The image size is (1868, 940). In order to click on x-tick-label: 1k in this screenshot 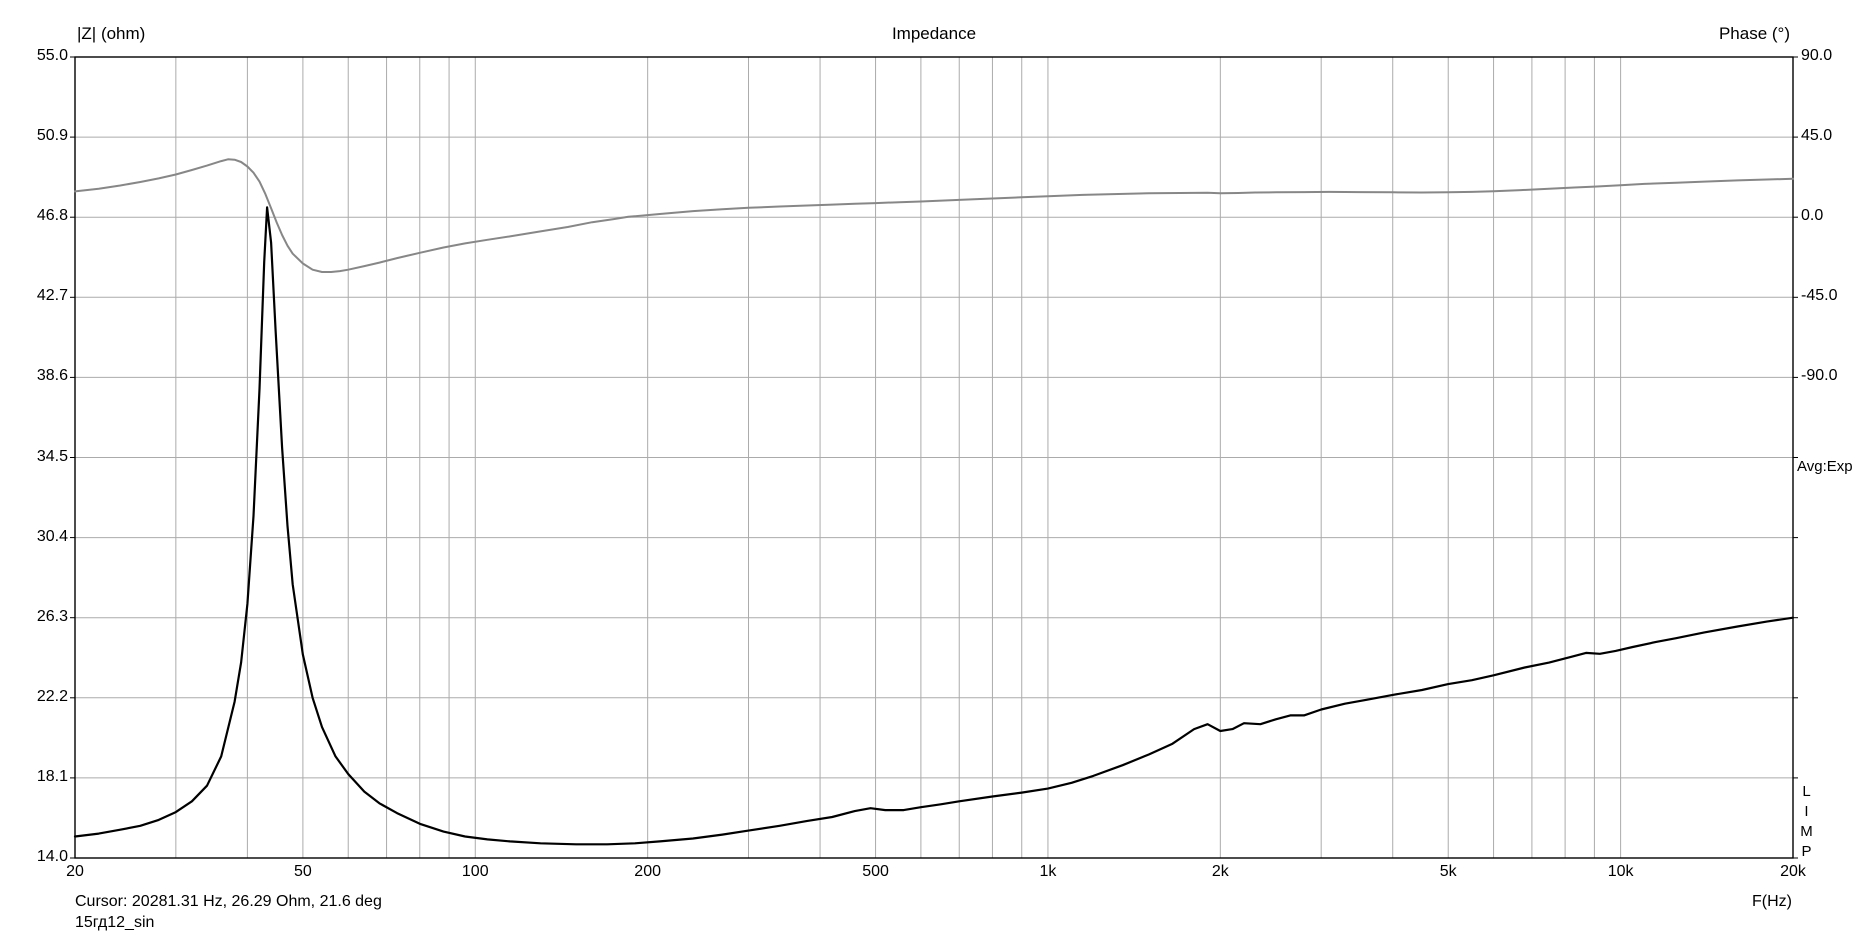, I will do `click(1048, 871)`.